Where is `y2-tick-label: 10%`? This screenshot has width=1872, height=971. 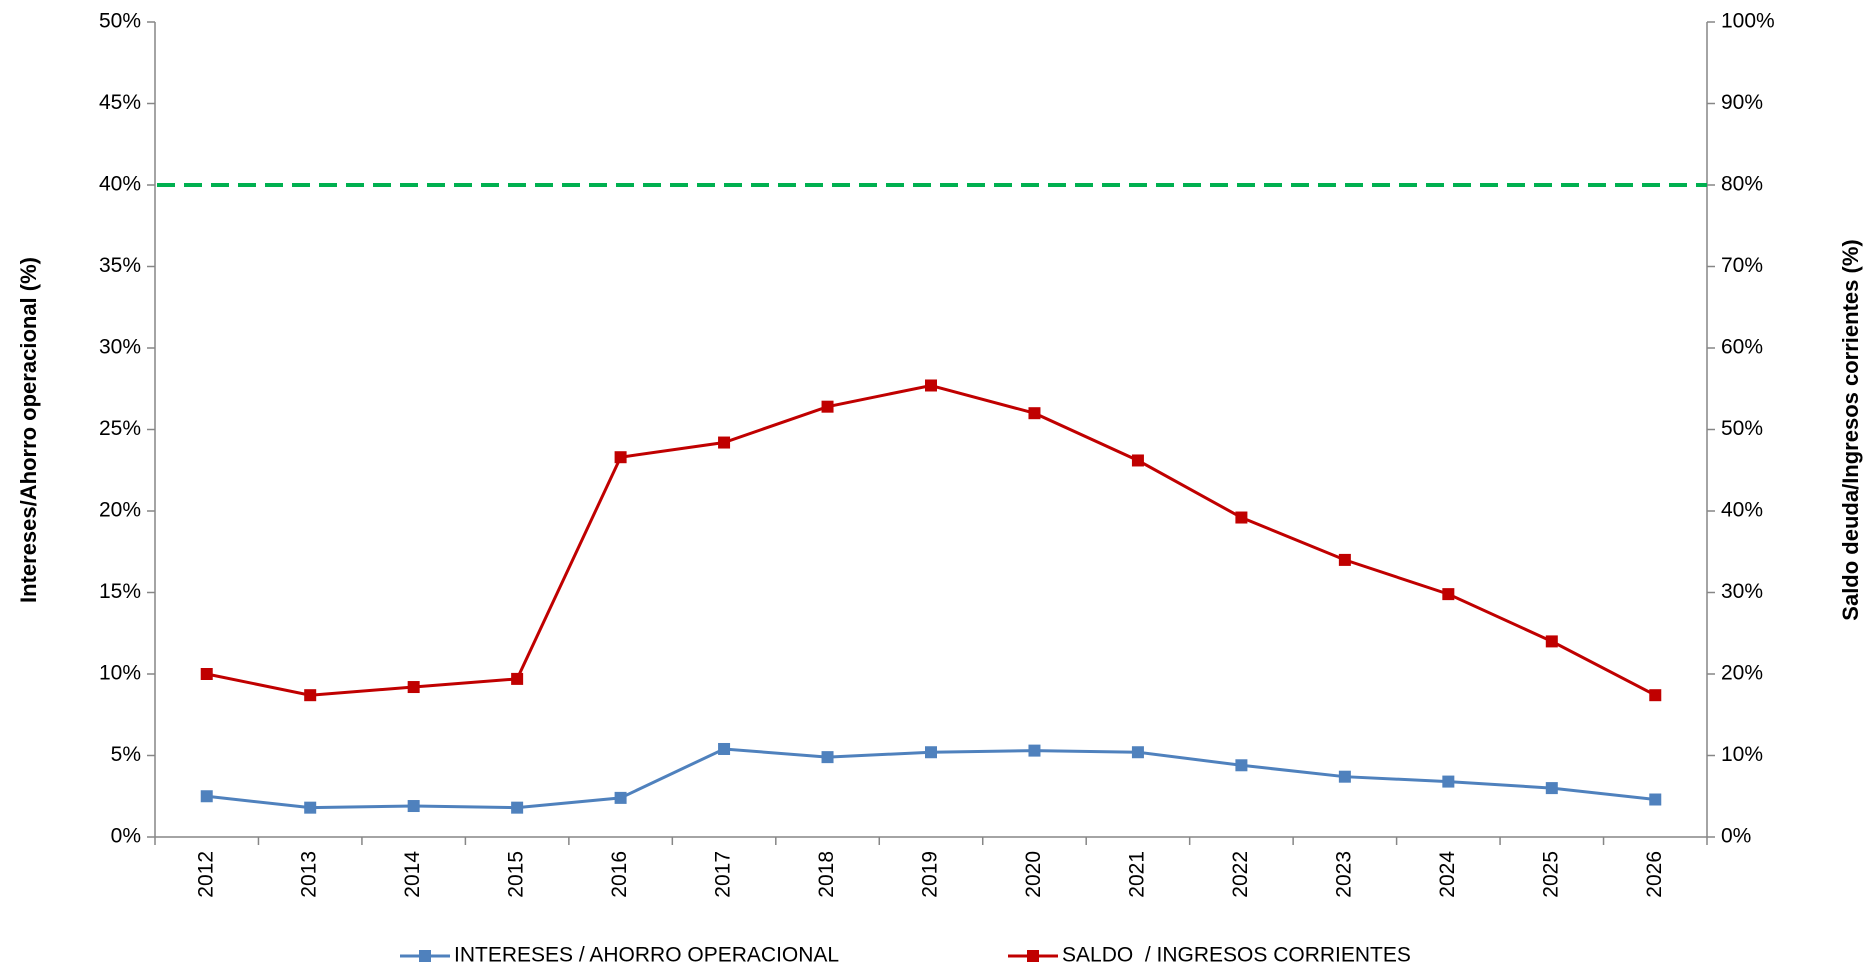
y2-tick-label: 10% is located at coordinates (1742, 754).